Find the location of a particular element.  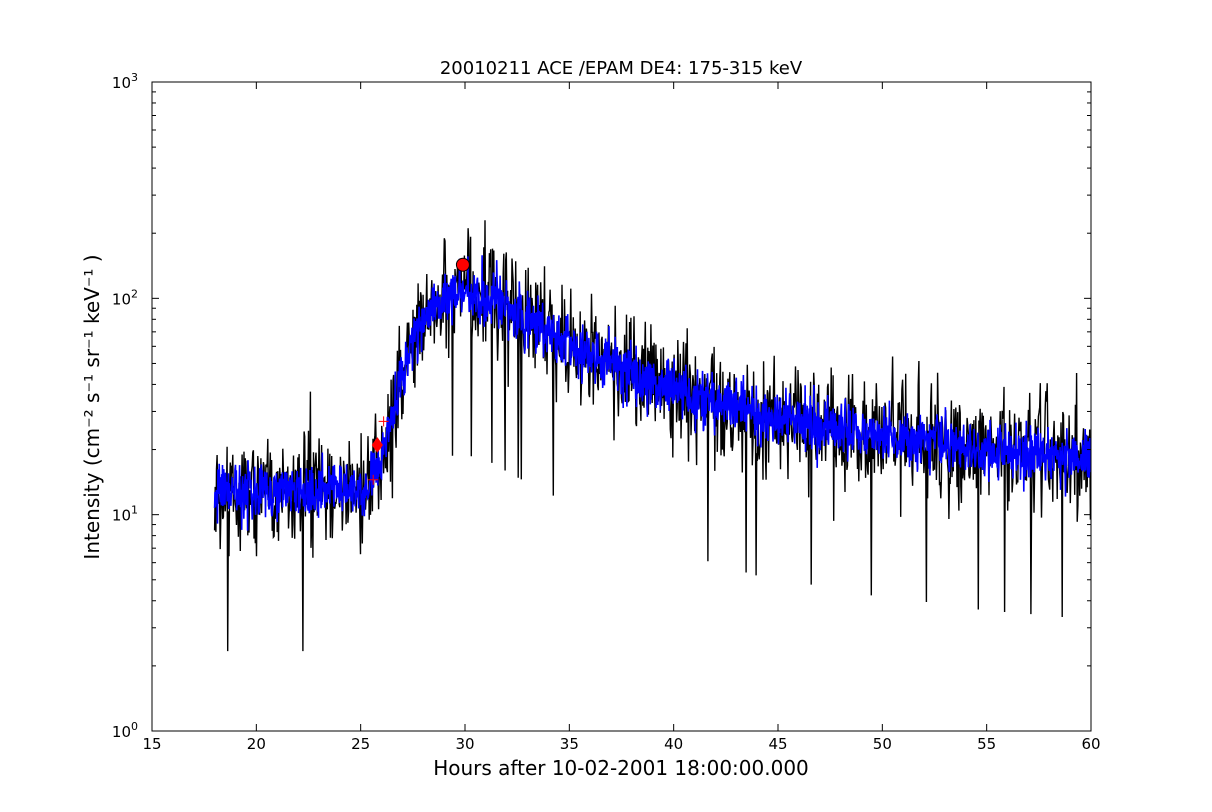

y-tick-label: 10⁰ is located at coordinates (125, 730).